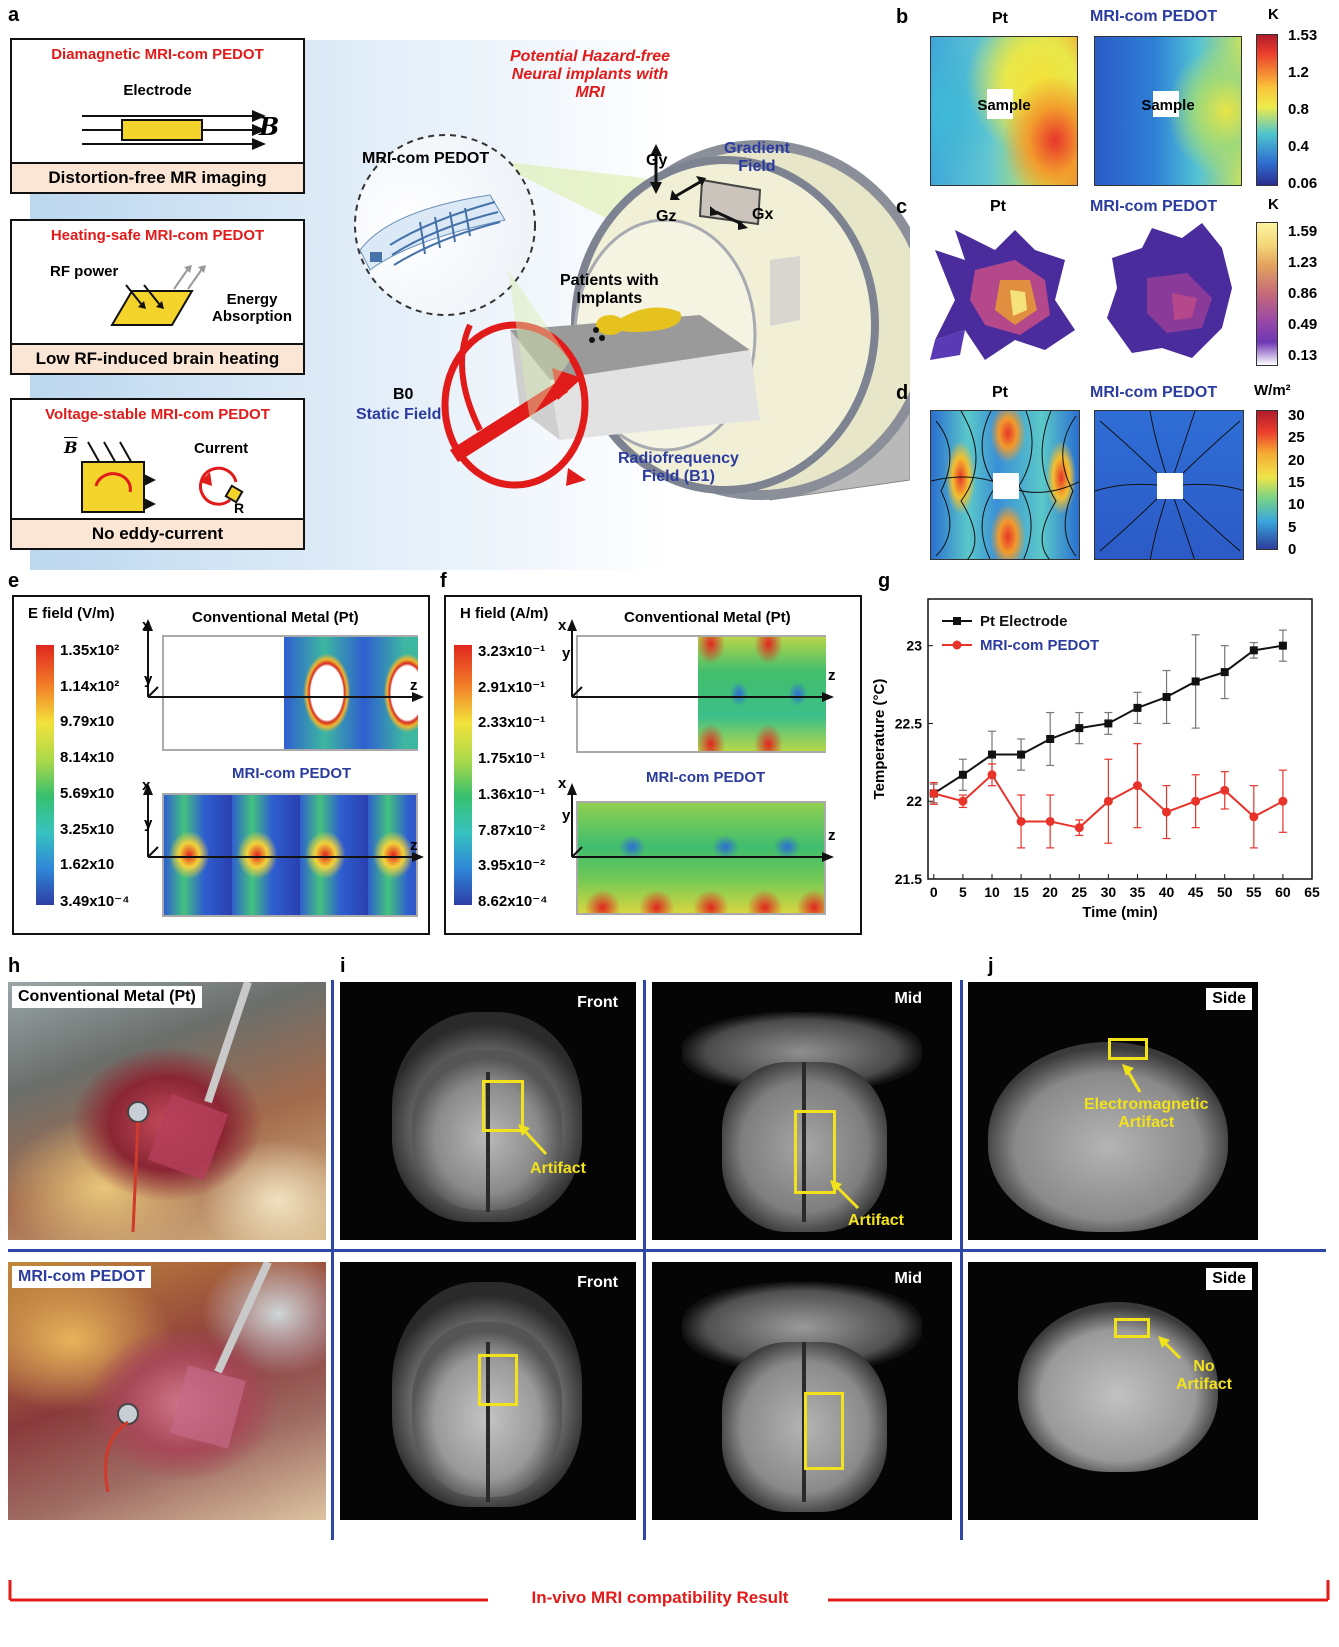 This screenshot has width=1339, height=1647. I want to click on x-tick-label: 45, so click(1196, 892).